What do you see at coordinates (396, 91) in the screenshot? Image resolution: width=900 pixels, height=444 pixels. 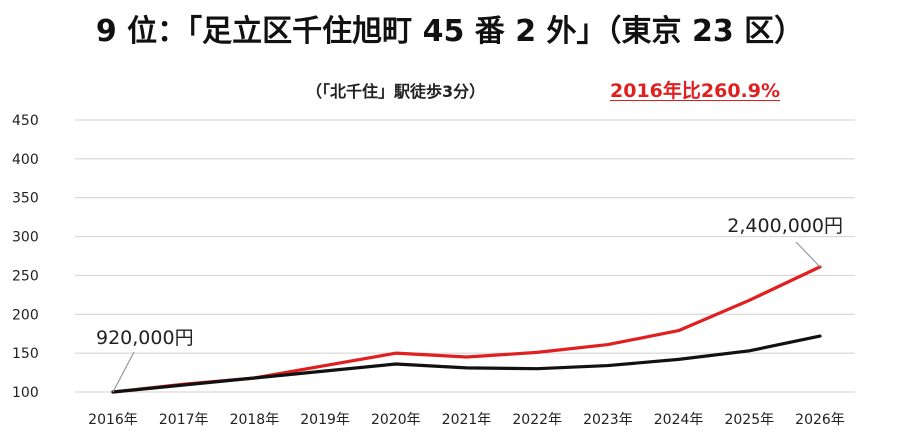 I see `chart-subtitle: （「北千住」駅徒歩3分）` at bounding box center [396, 91].